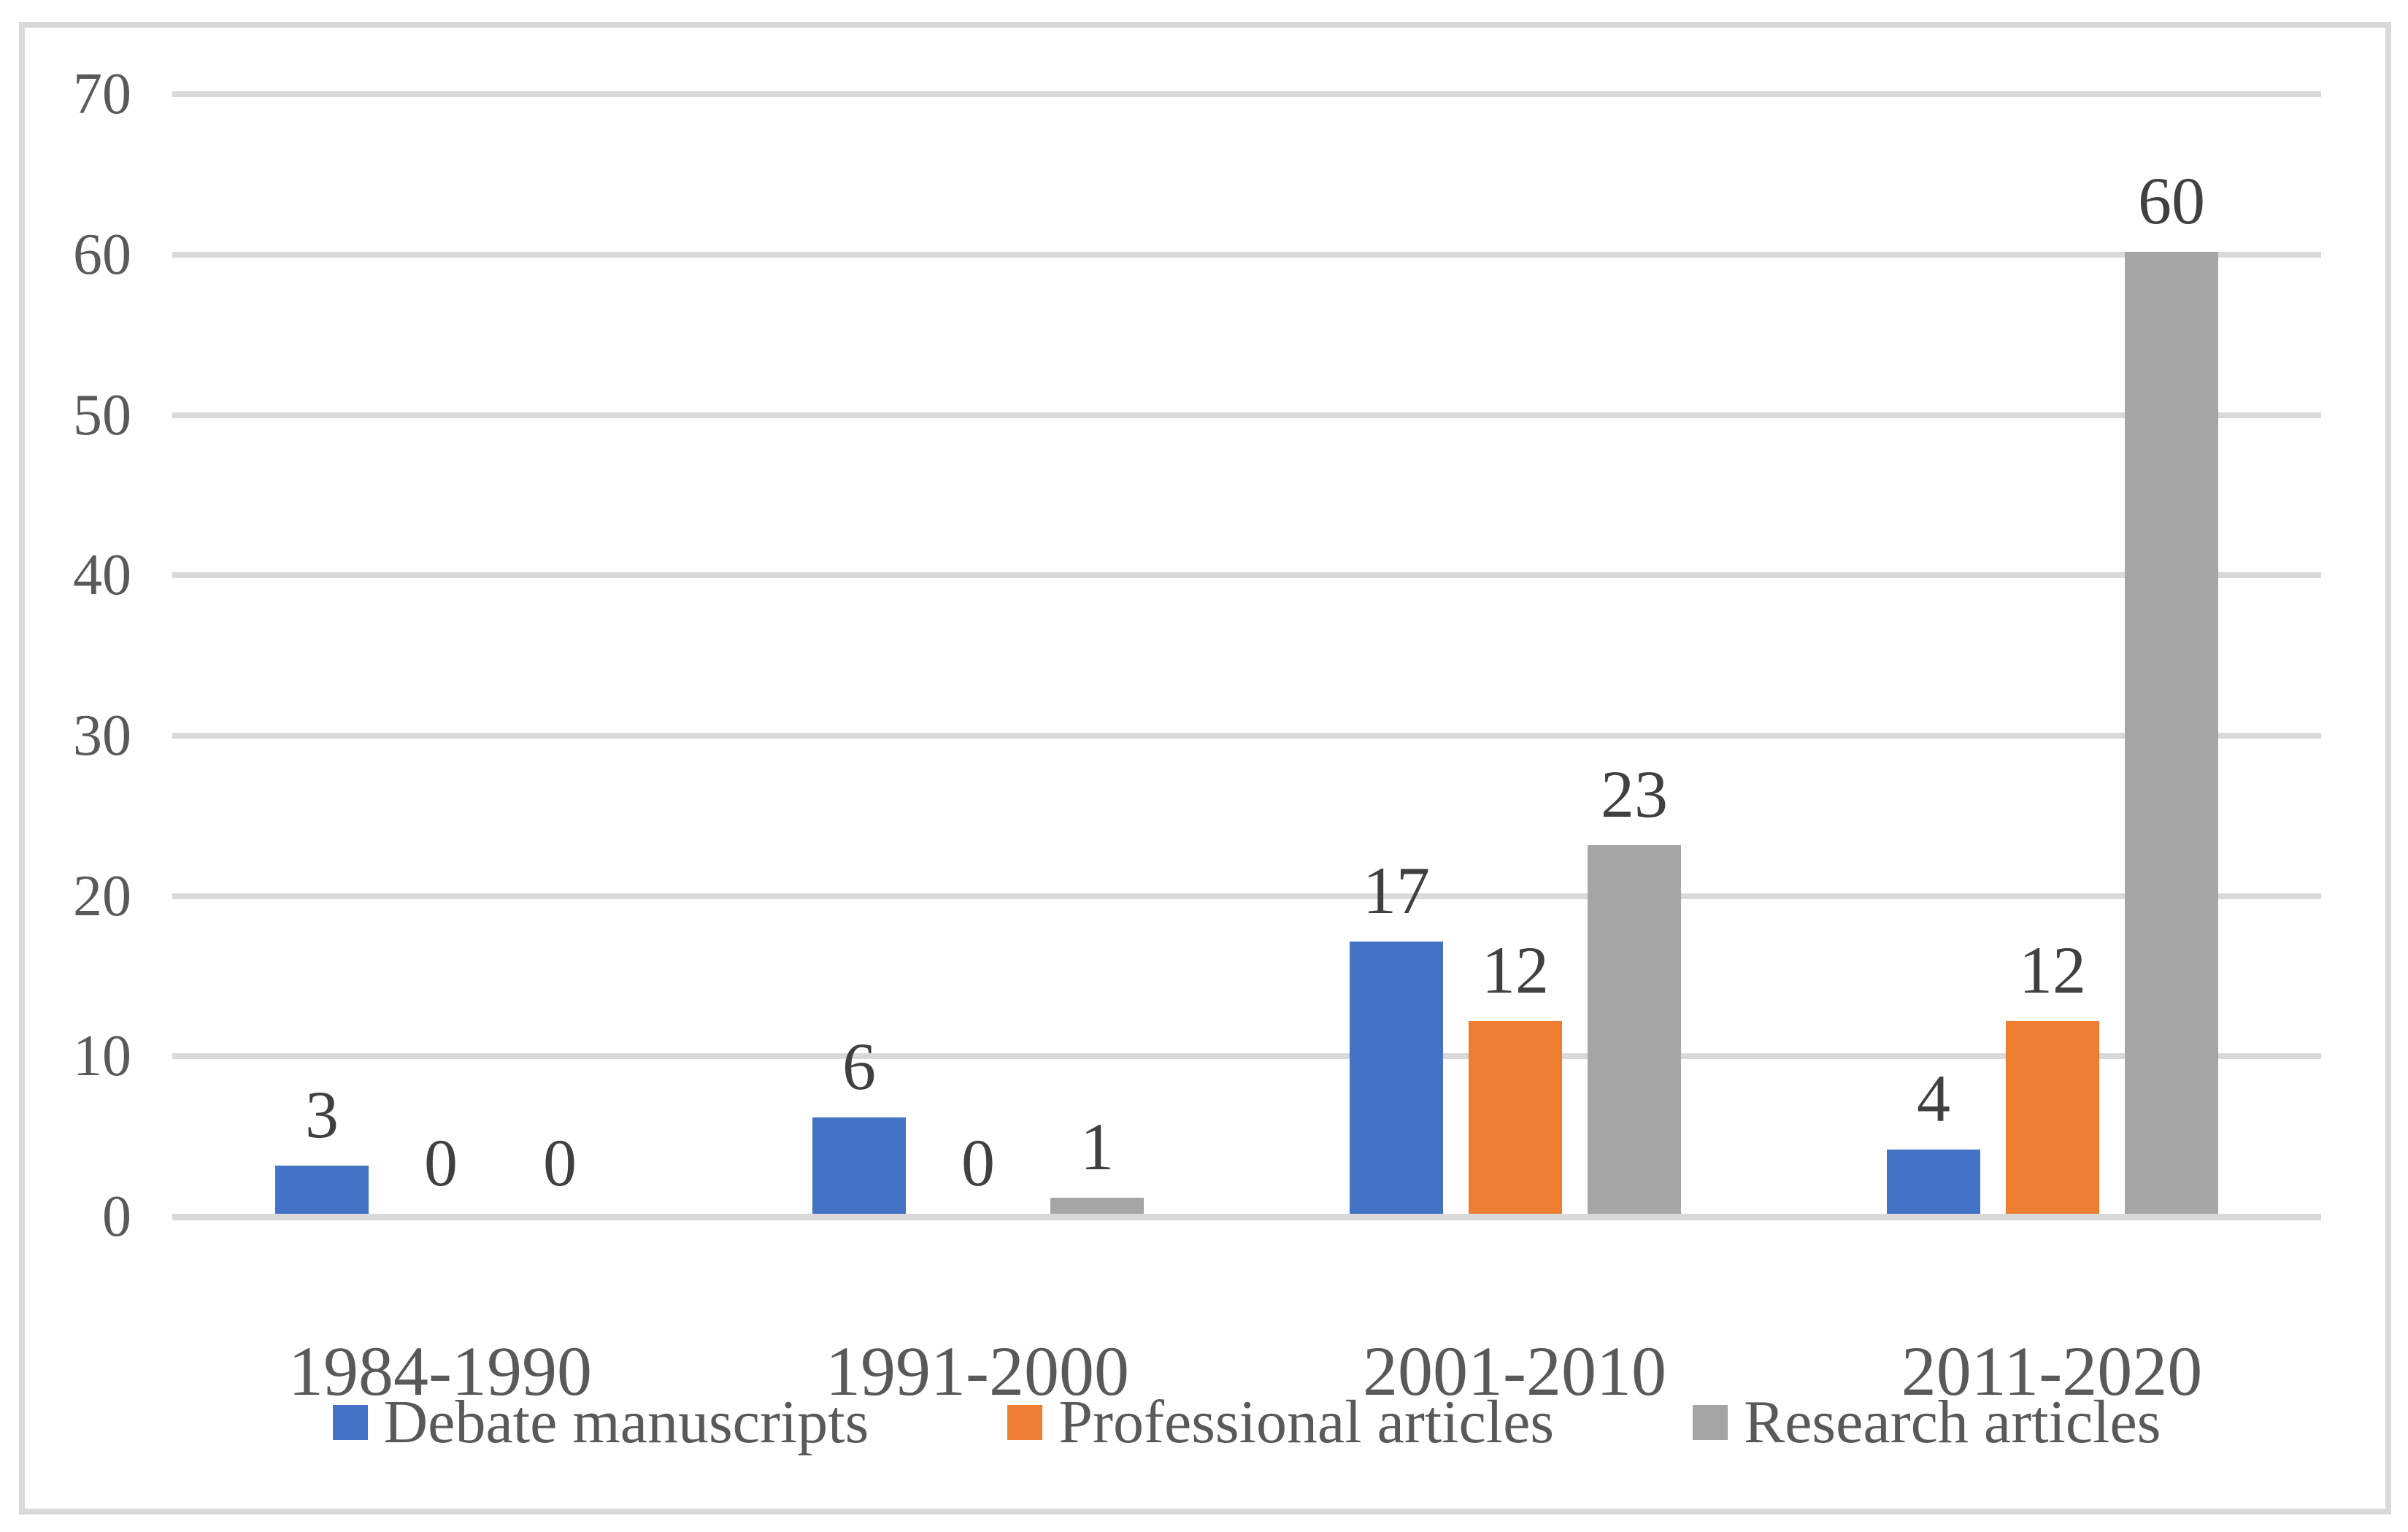 The image size is (2408, 1532). I want to click on legend-swatch-debate-icon, so click(350, 1422).